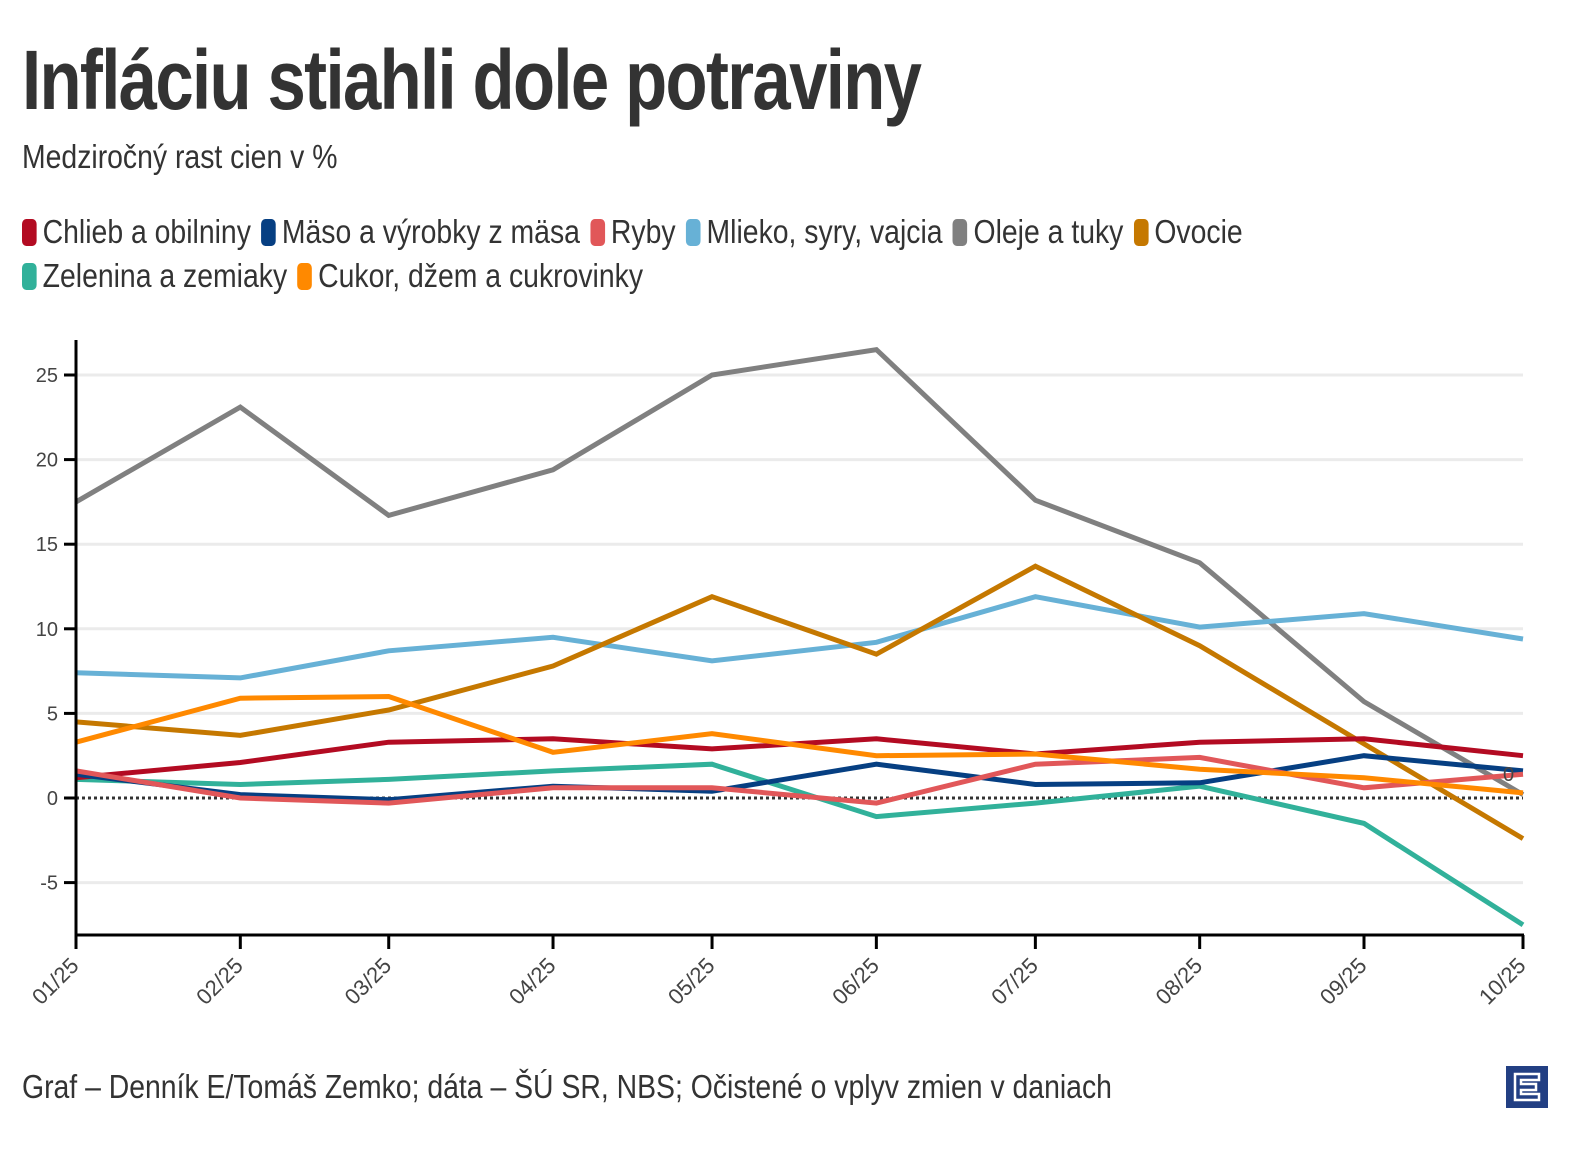 This screenshot has width=1588, height=1150. I want to click on x-tick-label: 03/25, so click(368, 981).